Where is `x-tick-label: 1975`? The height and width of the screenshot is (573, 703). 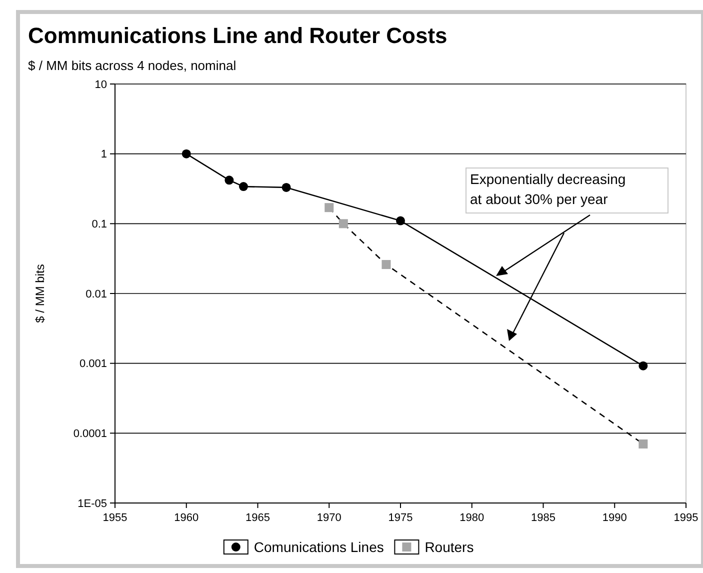 x-tick-label: 1975 is located at coordinates (400, 518).